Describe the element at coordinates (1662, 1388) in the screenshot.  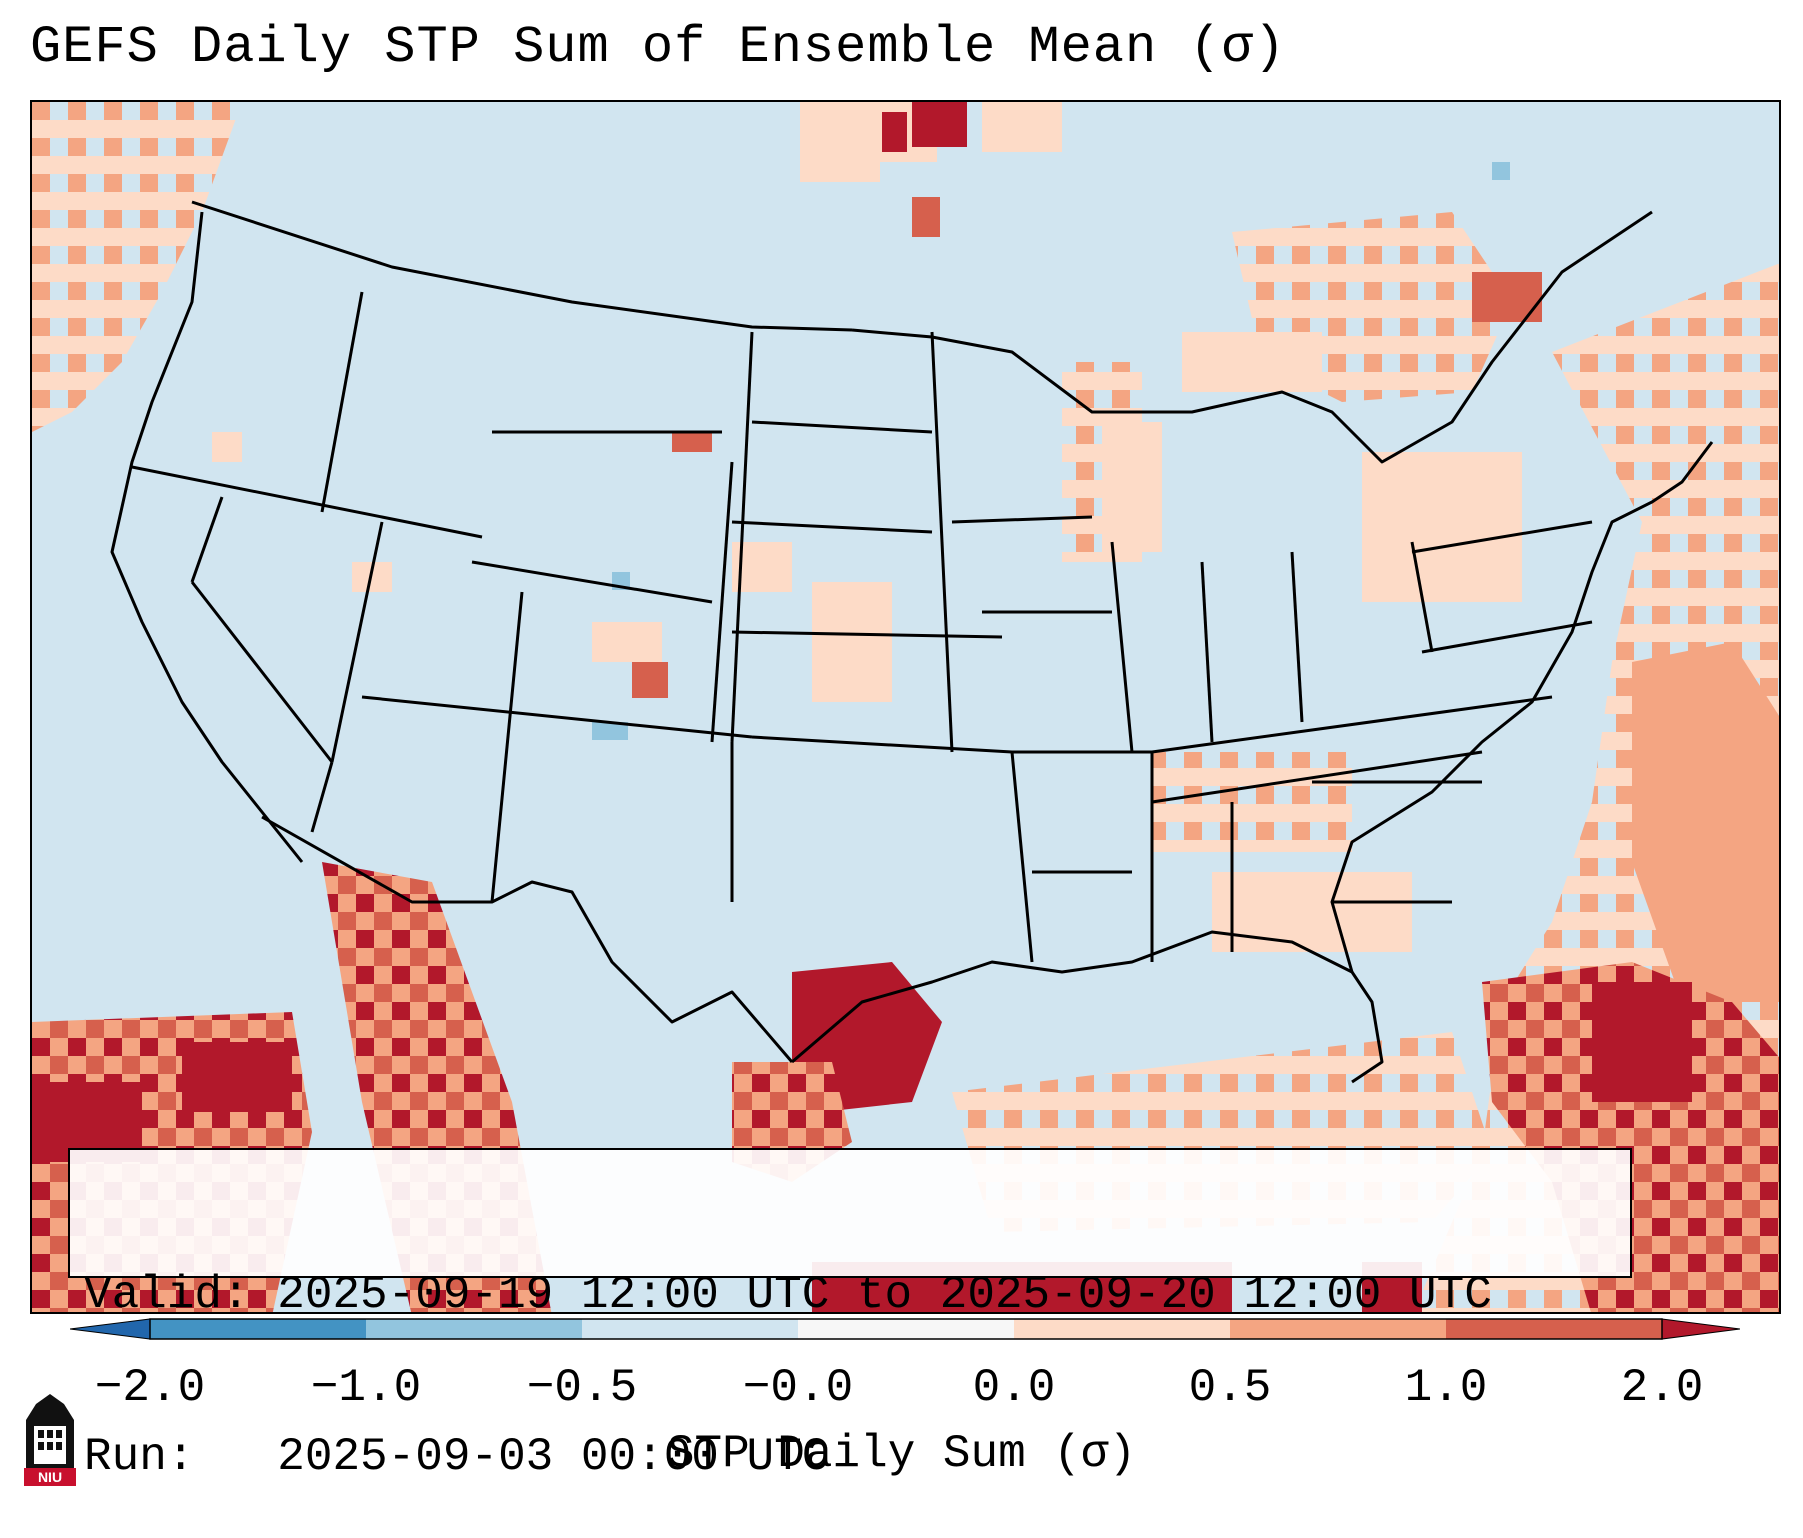
I see `colorbar-tick: 2.0` at that location.